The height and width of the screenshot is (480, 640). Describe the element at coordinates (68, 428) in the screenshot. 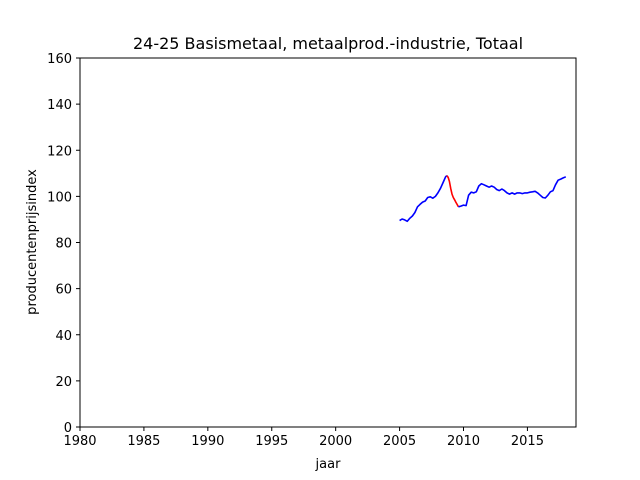

I see `y-tick-label: 0` at that location.